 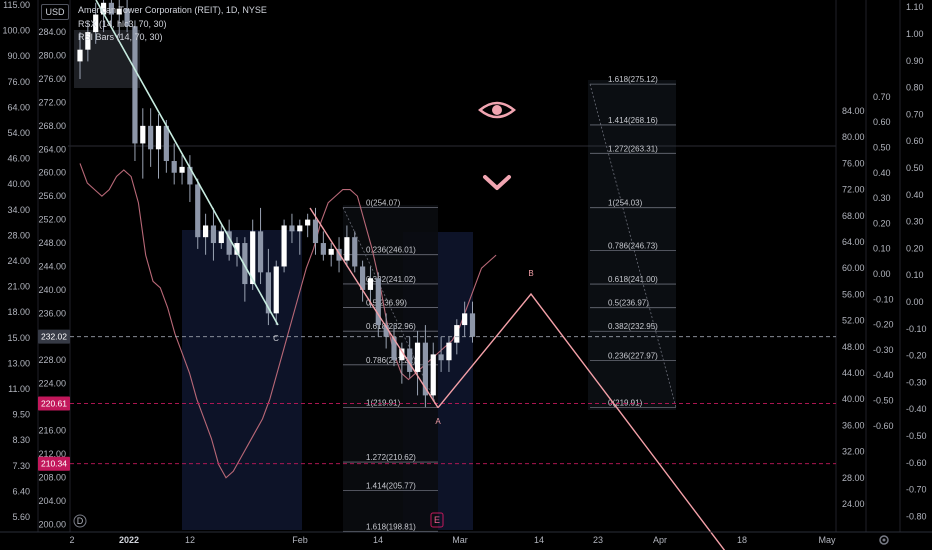 What do you see at coordinates (18, 261) in the screenshot?
I see `left-axis-tick: 24.00` at bounding box center [18, 261].